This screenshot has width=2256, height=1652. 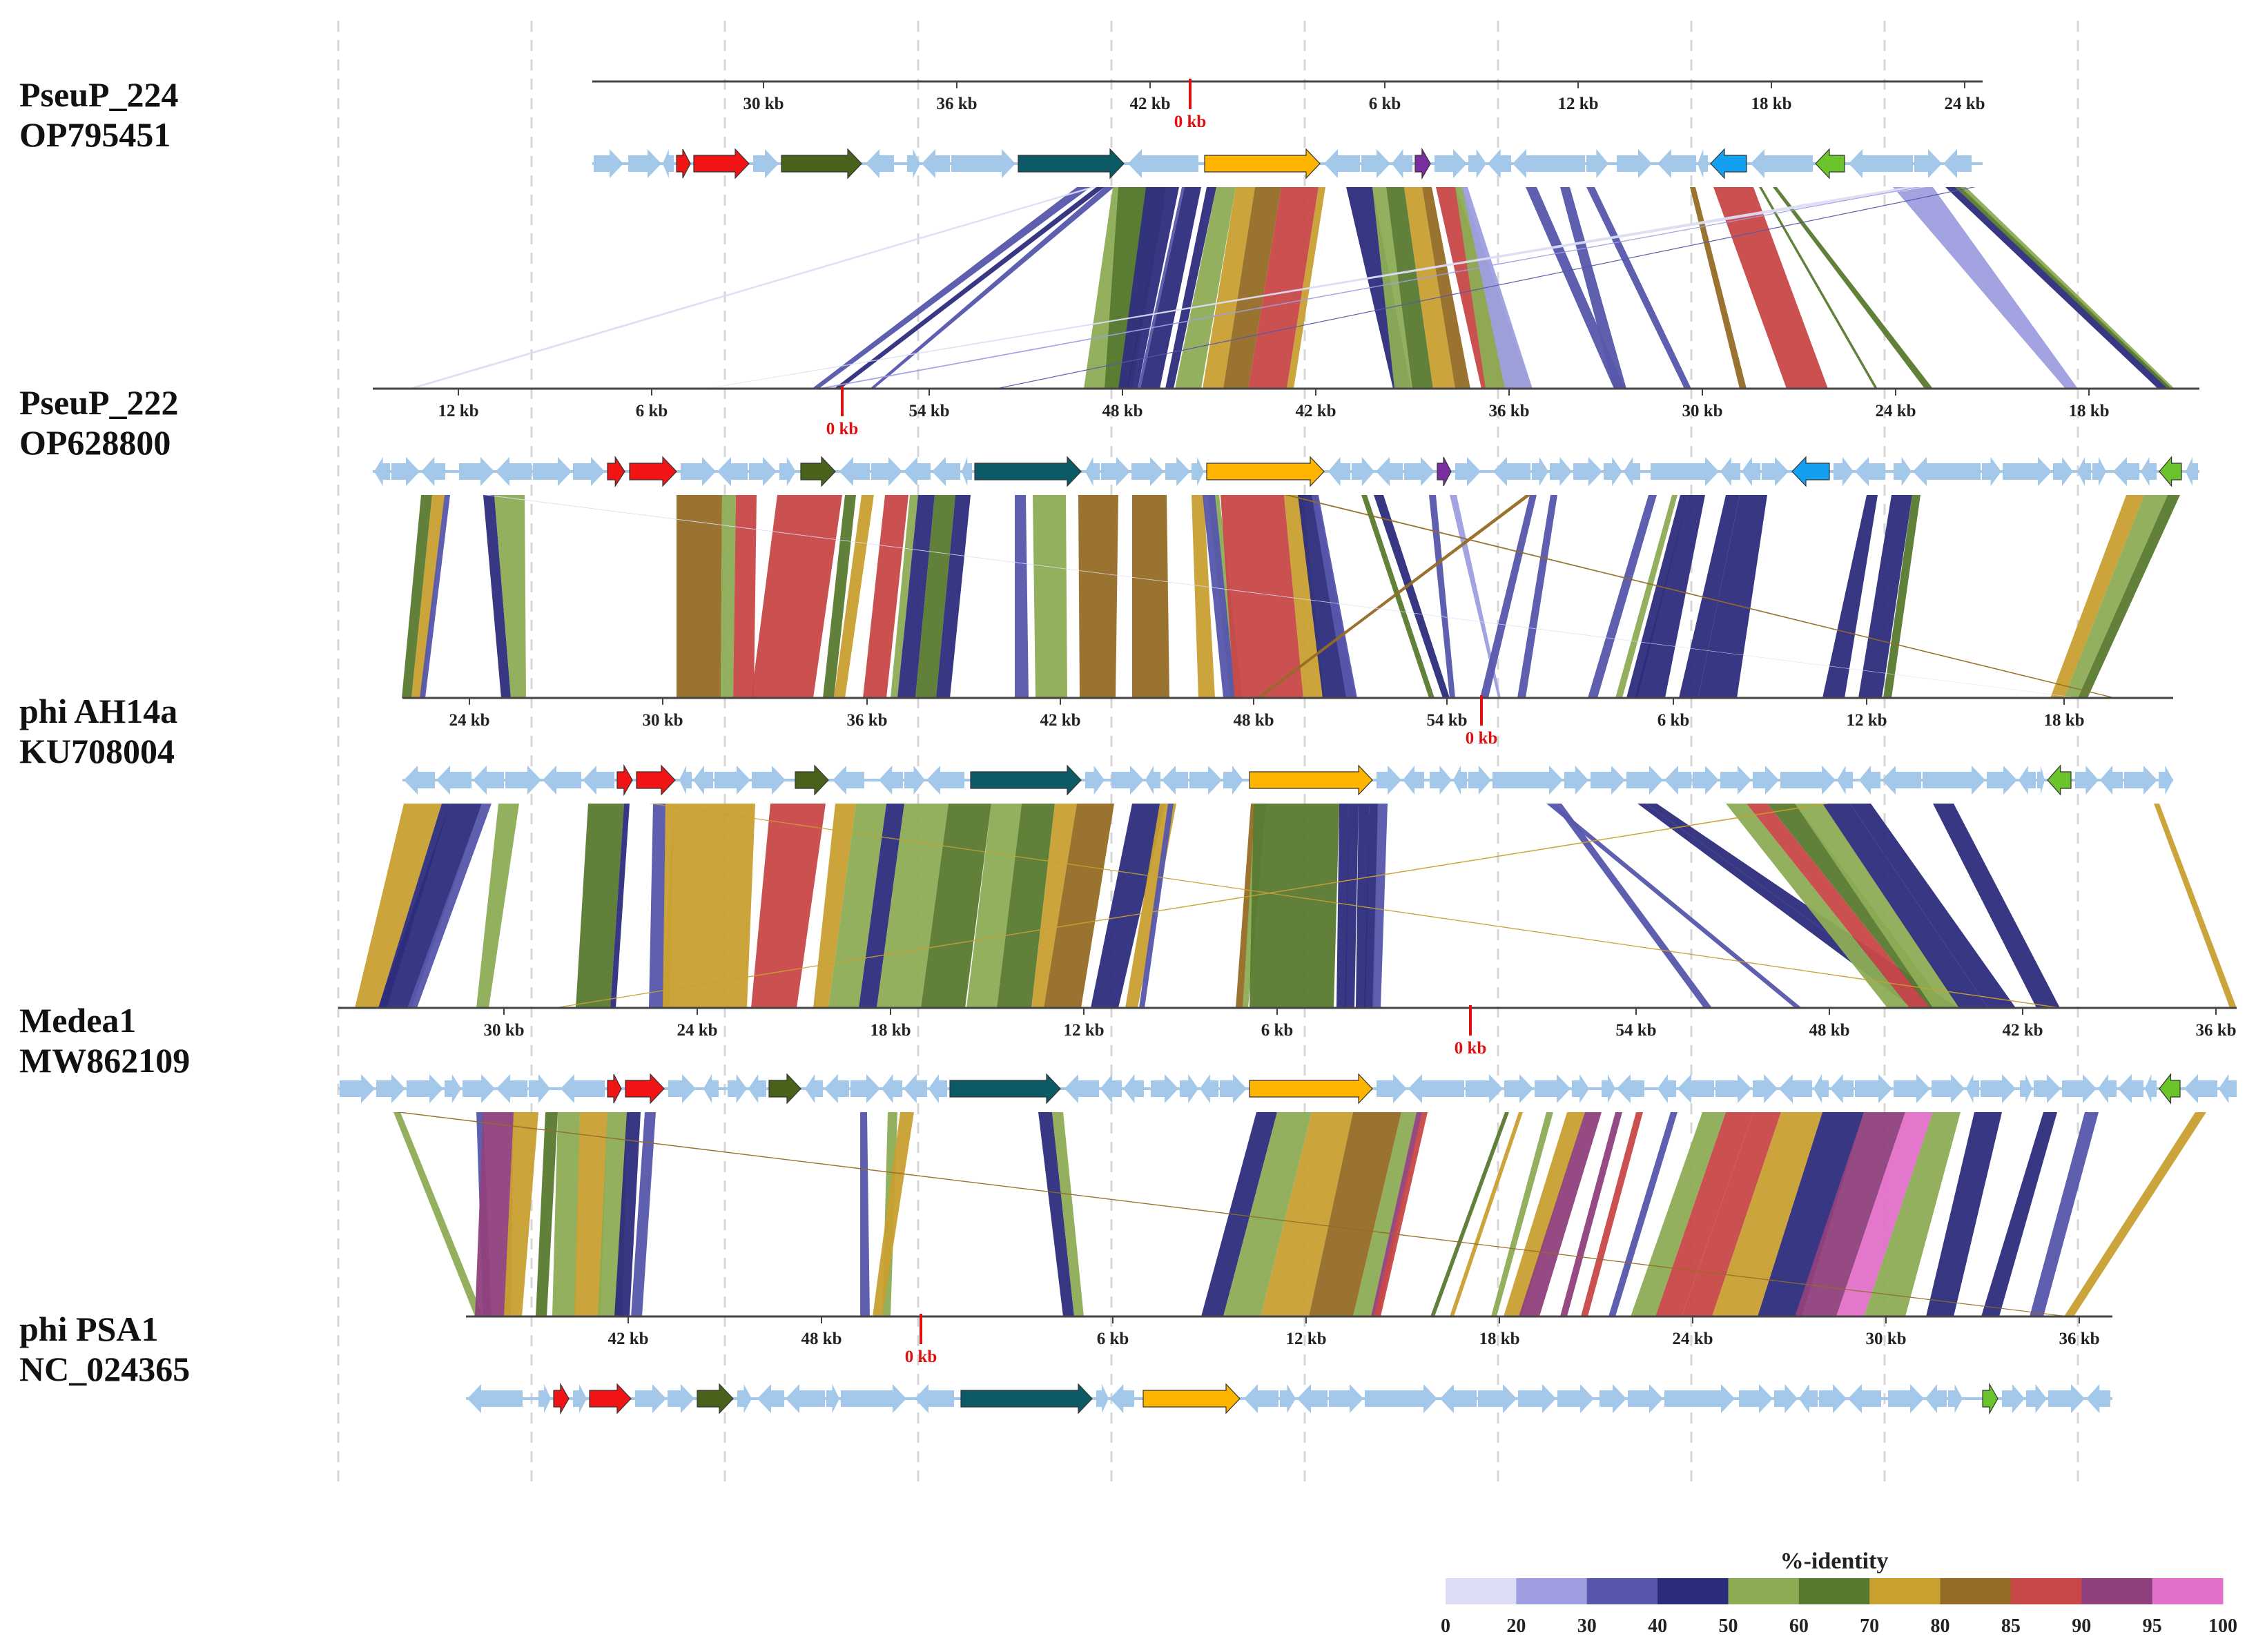 I want to click on axis-tick-label: 12 kb, so click(x=458, y=411).